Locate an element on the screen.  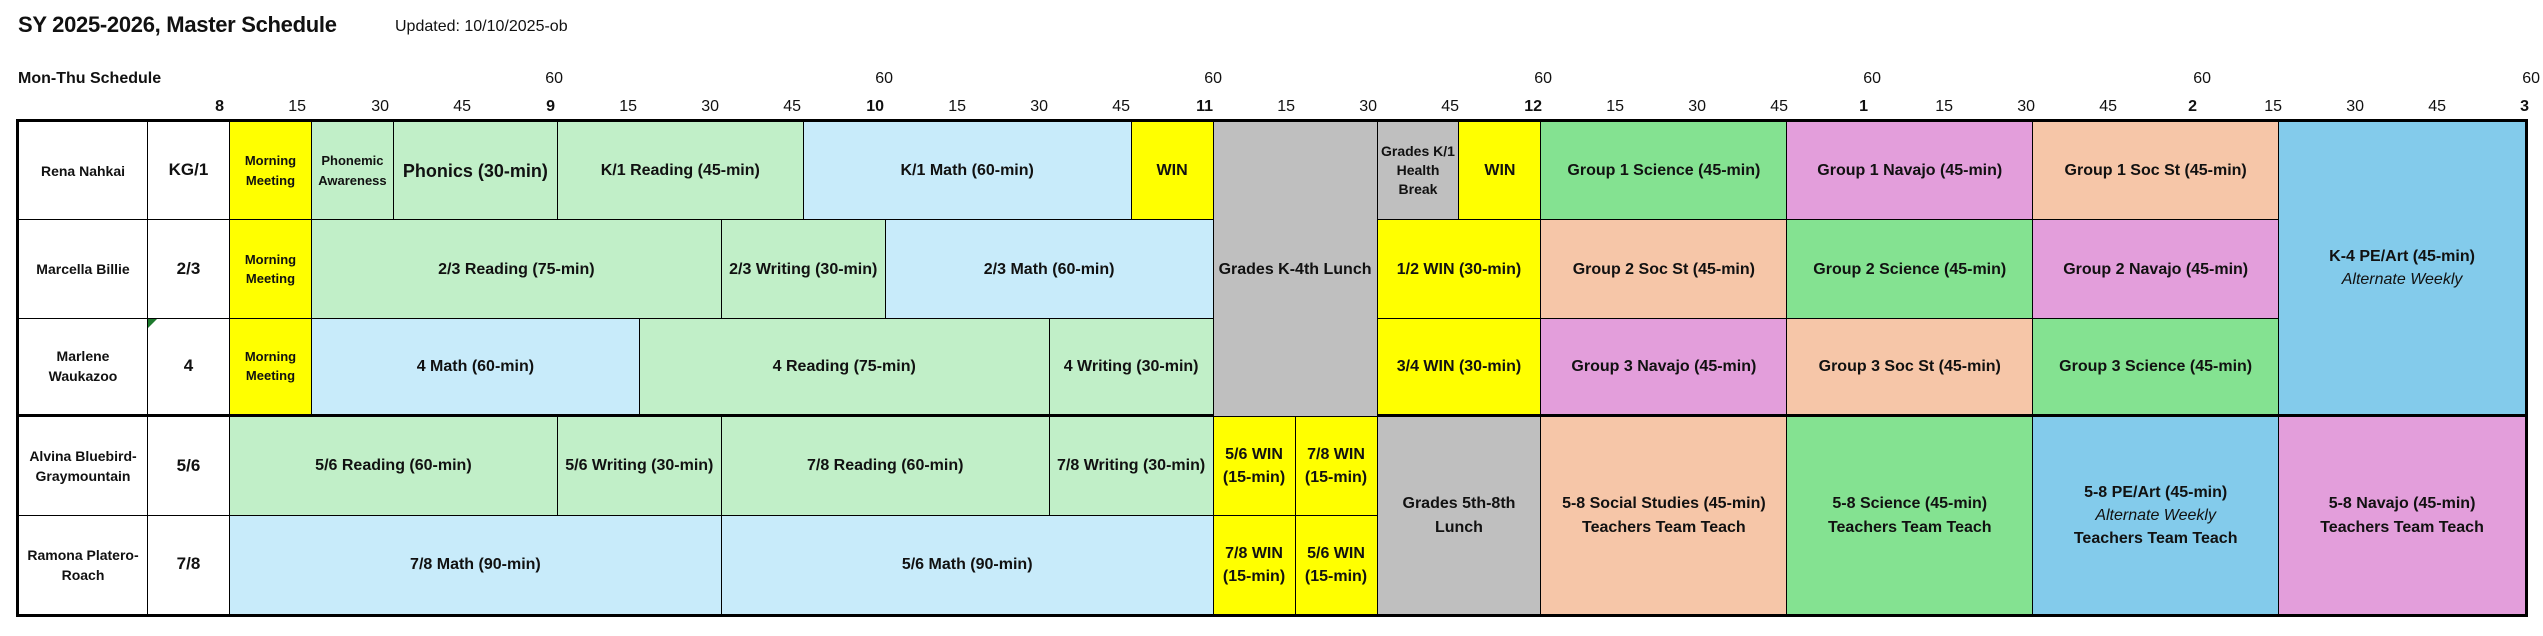
block-78-writing: 7/8 Writing (30-min) is located at coordinates (1131, 466).